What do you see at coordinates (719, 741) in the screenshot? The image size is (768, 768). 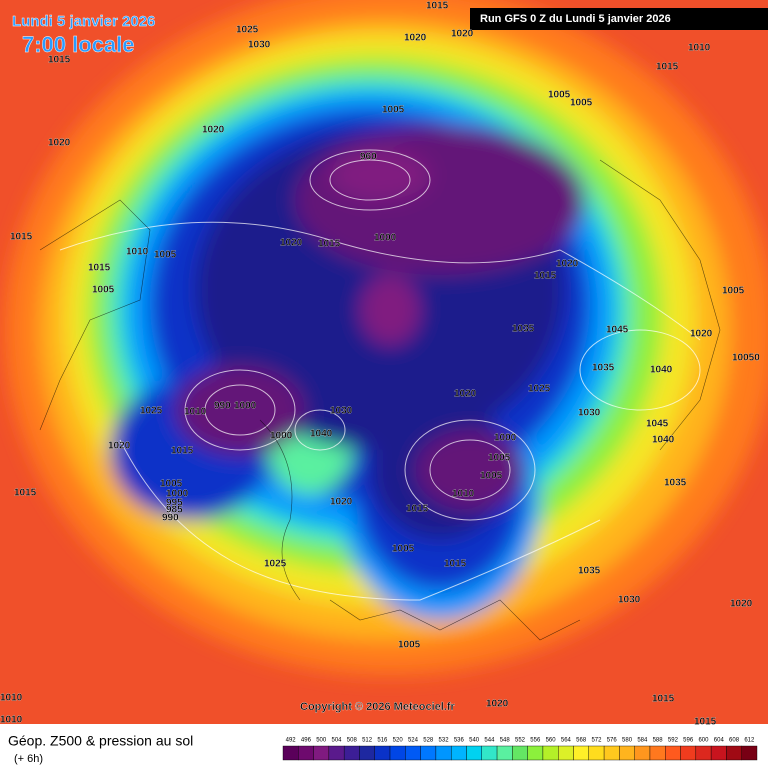 I see `legend-label: 604` at bounding box center [719, 741].